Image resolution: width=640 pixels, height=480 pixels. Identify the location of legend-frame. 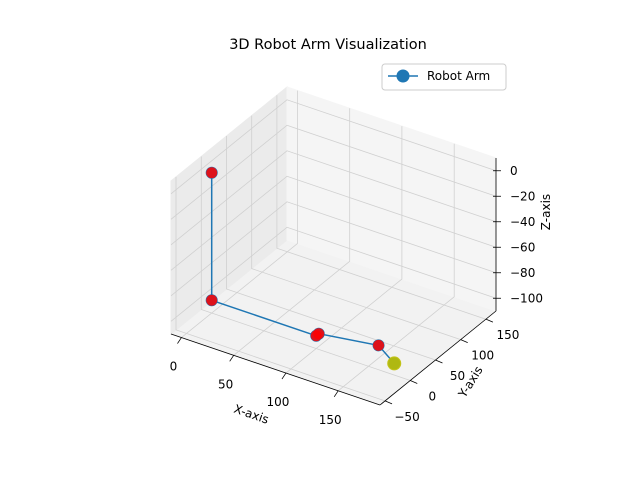
(444, 77).